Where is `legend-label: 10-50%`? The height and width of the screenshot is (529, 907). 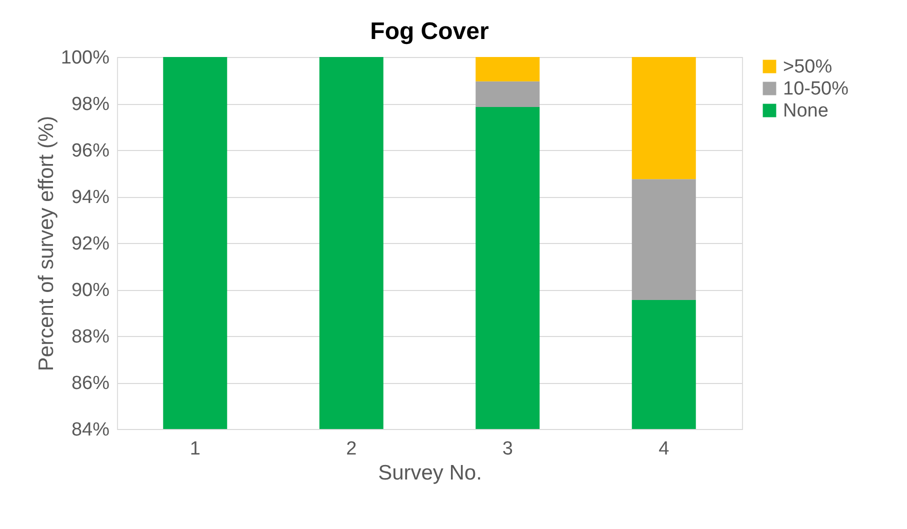
legend-label: 10-50% is located at coordinates (816, 89).